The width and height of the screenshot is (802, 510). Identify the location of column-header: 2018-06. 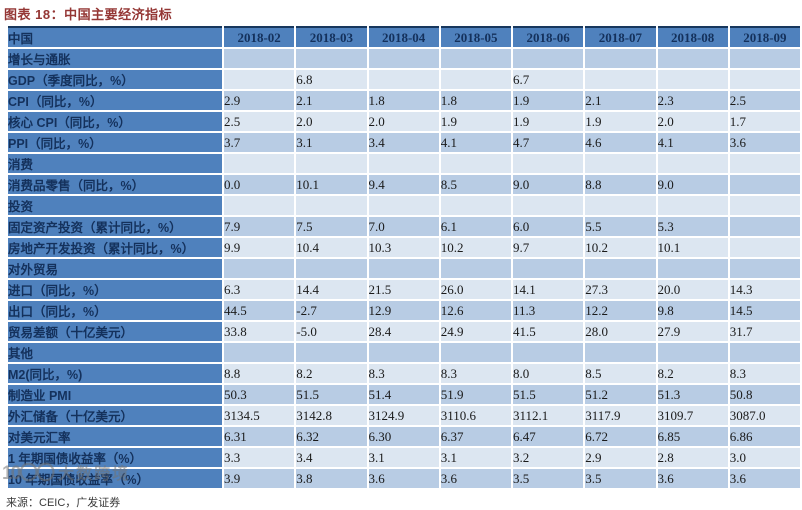
(549, 38).